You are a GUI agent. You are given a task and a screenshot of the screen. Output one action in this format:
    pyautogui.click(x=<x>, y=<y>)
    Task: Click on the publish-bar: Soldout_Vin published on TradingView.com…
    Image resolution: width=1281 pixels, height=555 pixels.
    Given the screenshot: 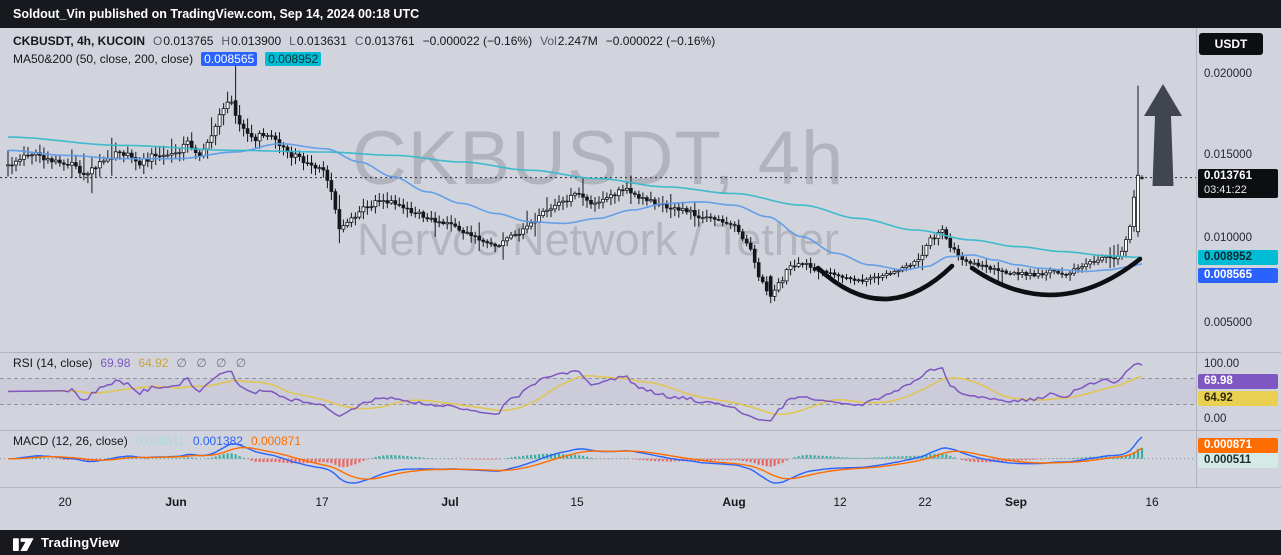 What is the action you would take?
    pyautogui.click(x=640, y=14)
    